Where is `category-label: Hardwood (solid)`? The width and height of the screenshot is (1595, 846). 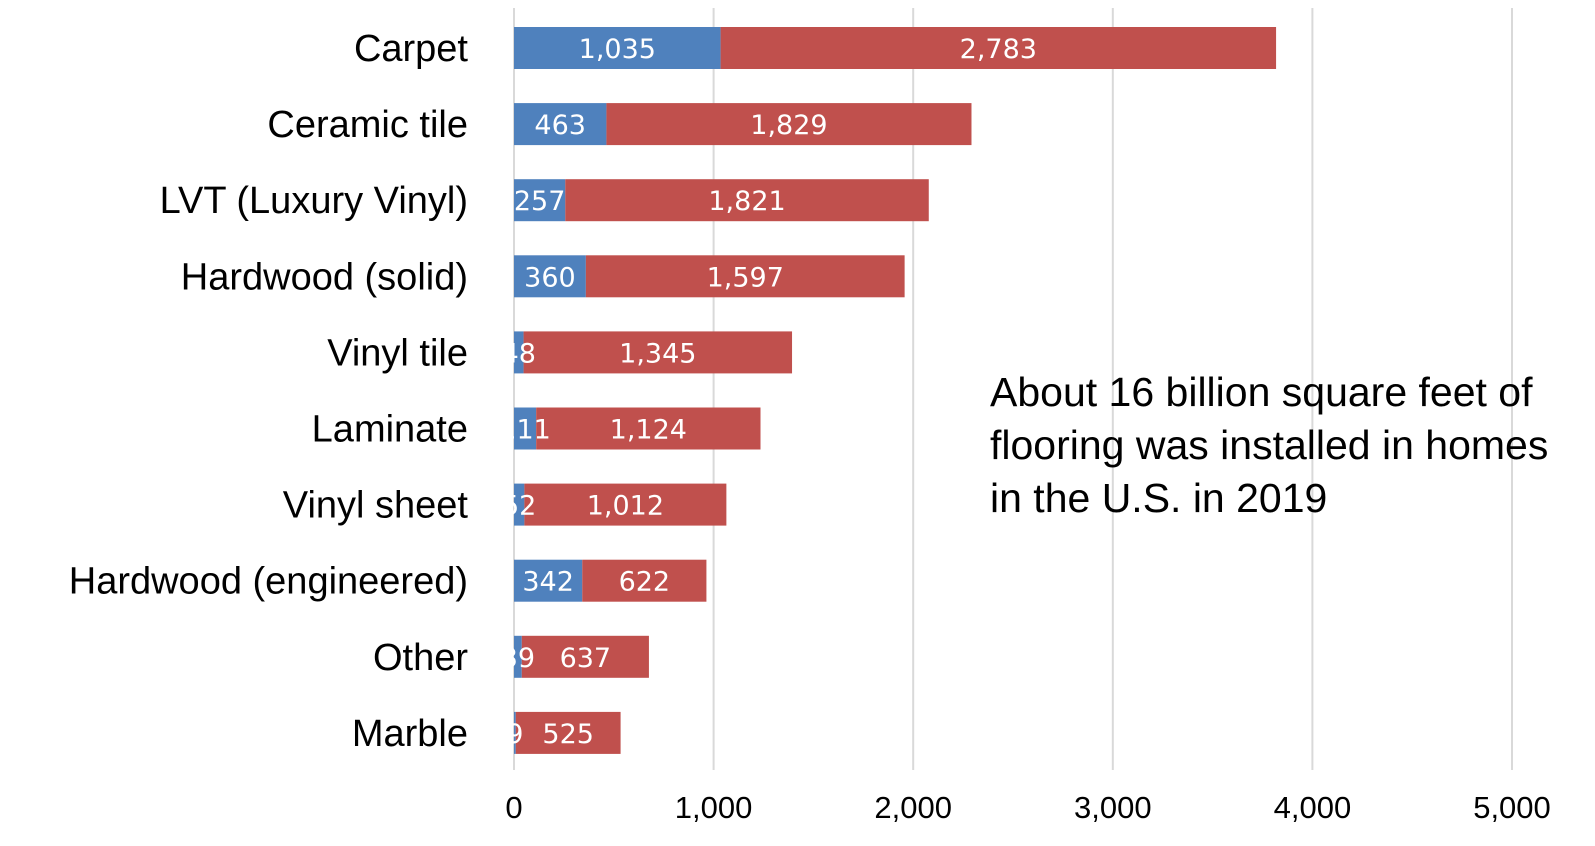
category-label: Hardwood (solid) is located at coordinates (324, 277).